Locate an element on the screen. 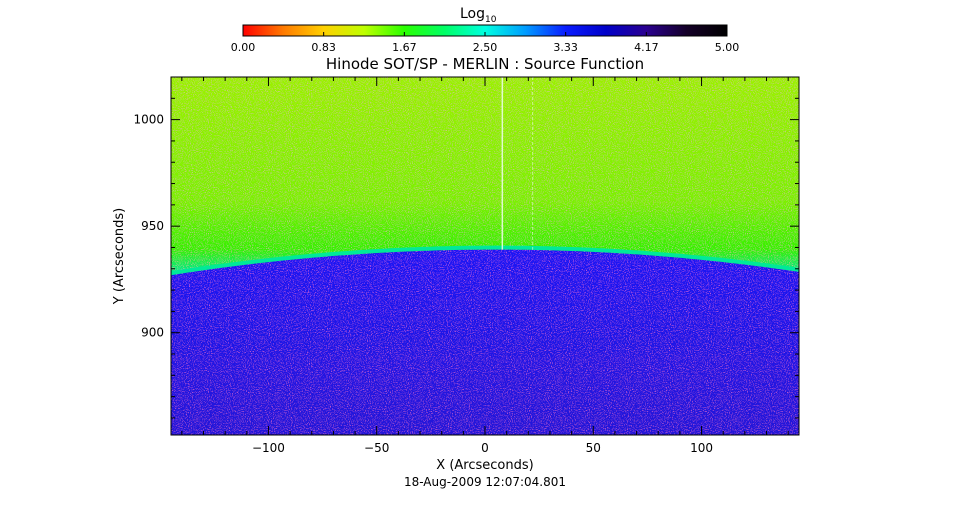 The image size is (969, 512). limb-band is located at coordinates (485, 260).